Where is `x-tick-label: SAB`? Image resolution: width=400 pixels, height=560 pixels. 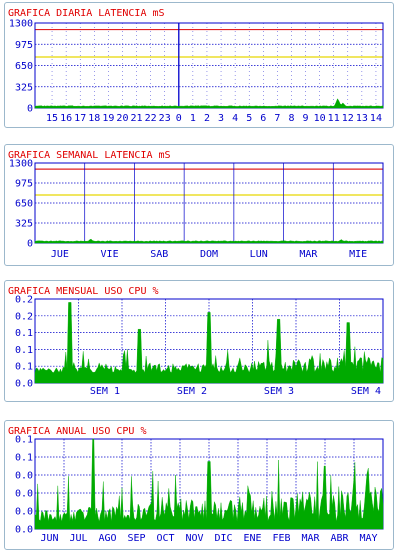 x-tick-label: SAB is located at coordinates (159, 254).